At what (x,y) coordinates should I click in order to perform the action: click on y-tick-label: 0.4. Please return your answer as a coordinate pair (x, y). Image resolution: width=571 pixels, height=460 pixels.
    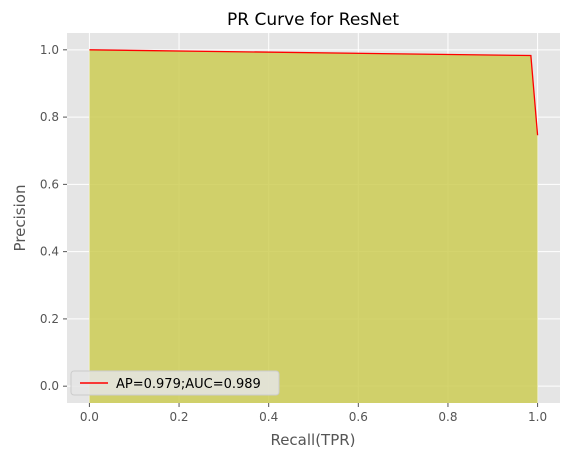
    Looking at the image, I should click on (49, 252).